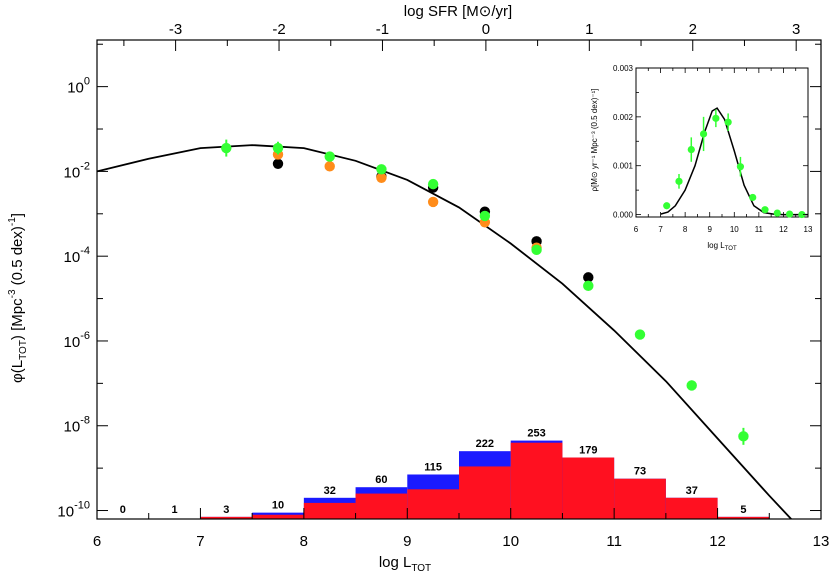  I want to click on histogram-count-label: 60, so click(381, 480).